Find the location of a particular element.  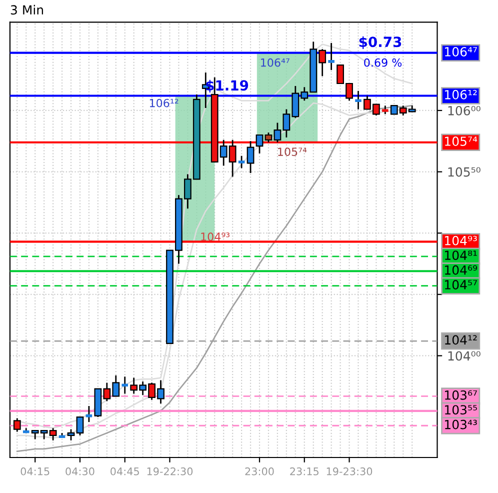

annotation: 104⁹³ is located at coordinates (215, 236).